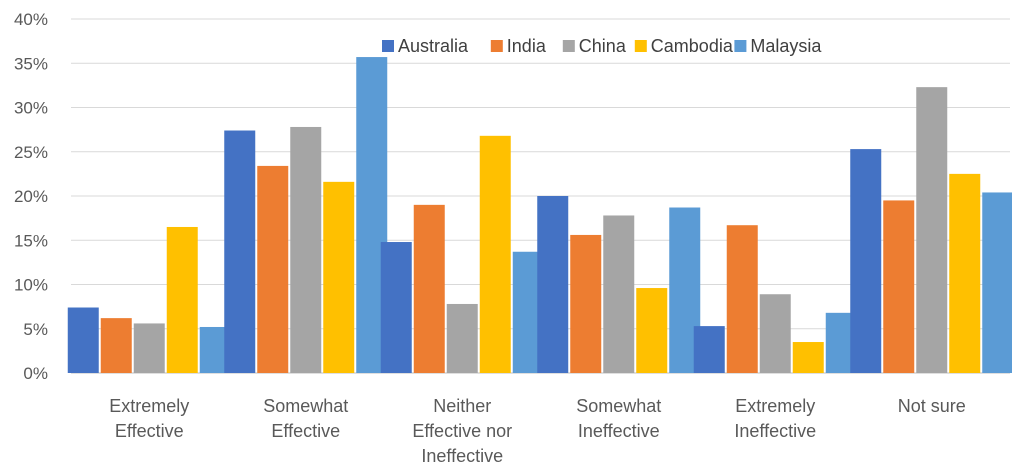 The image size is (1012, 471). I want to click on legend-label-malaysia: Malaysia, so click(786, 46).